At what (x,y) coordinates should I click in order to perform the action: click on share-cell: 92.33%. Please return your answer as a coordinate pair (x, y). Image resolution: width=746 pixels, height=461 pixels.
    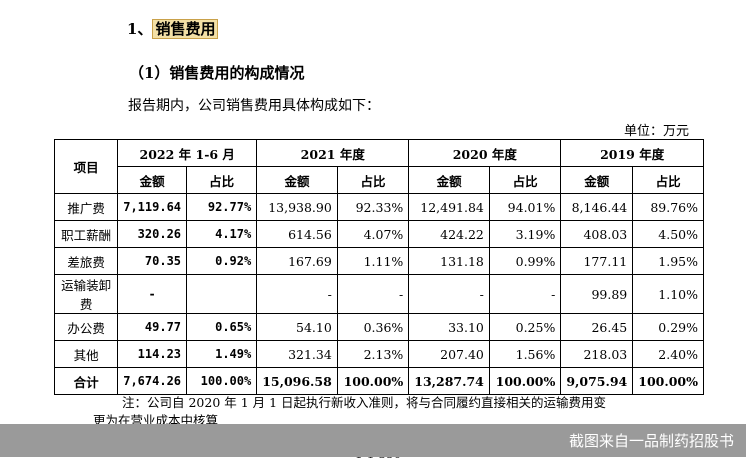
    Looking at the image, I should click on (373, 207).